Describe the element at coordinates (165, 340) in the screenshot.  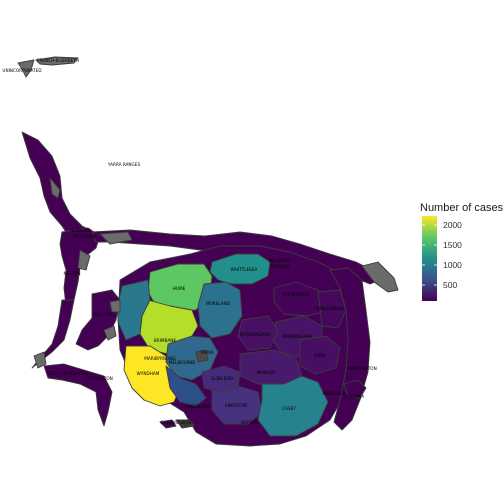
I see `label-brimbank: BRIMBANK` at that location.